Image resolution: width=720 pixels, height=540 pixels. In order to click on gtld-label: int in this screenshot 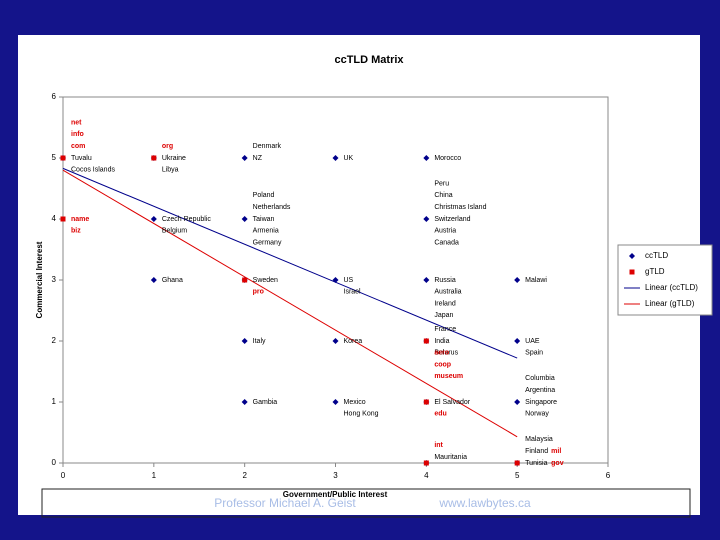, I will do `click(438, 445)`.